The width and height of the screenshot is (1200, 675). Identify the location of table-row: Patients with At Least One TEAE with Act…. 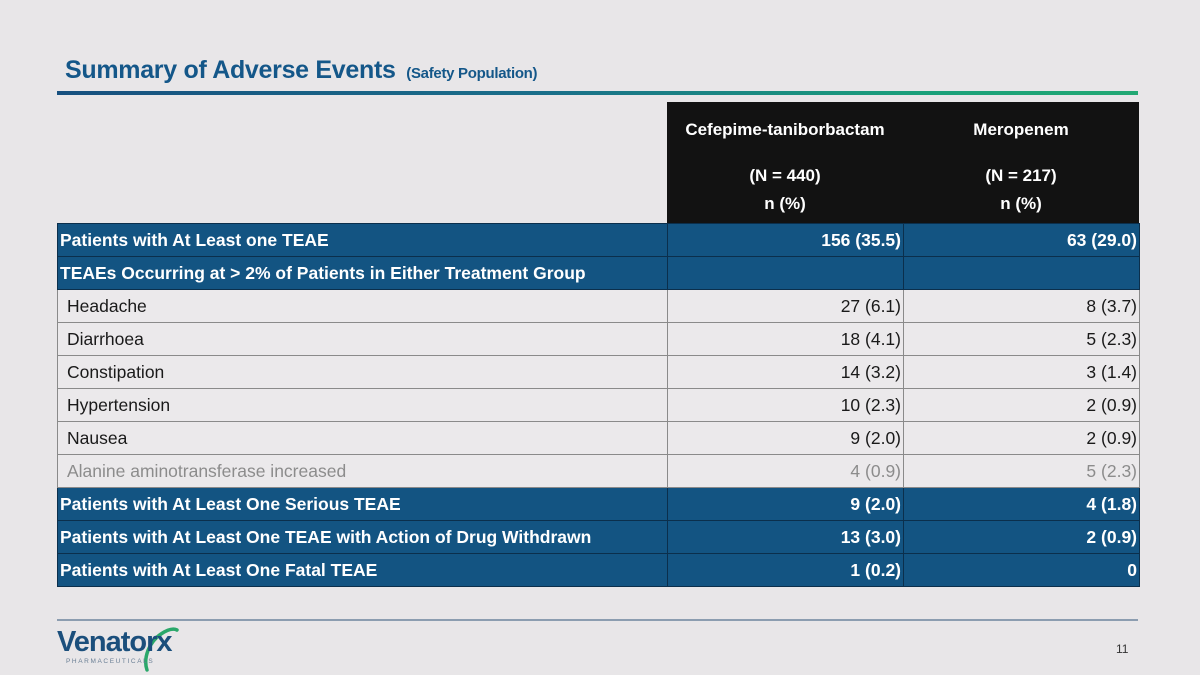
(598, 537).